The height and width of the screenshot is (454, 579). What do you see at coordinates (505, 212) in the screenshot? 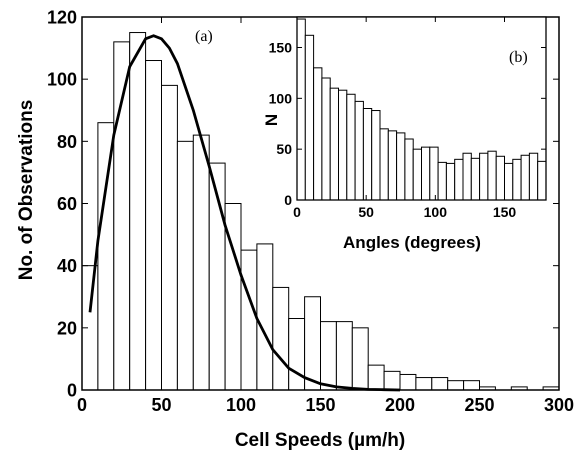
I see `inset-x-tick-label: 150` at bounding box center [505, 212].